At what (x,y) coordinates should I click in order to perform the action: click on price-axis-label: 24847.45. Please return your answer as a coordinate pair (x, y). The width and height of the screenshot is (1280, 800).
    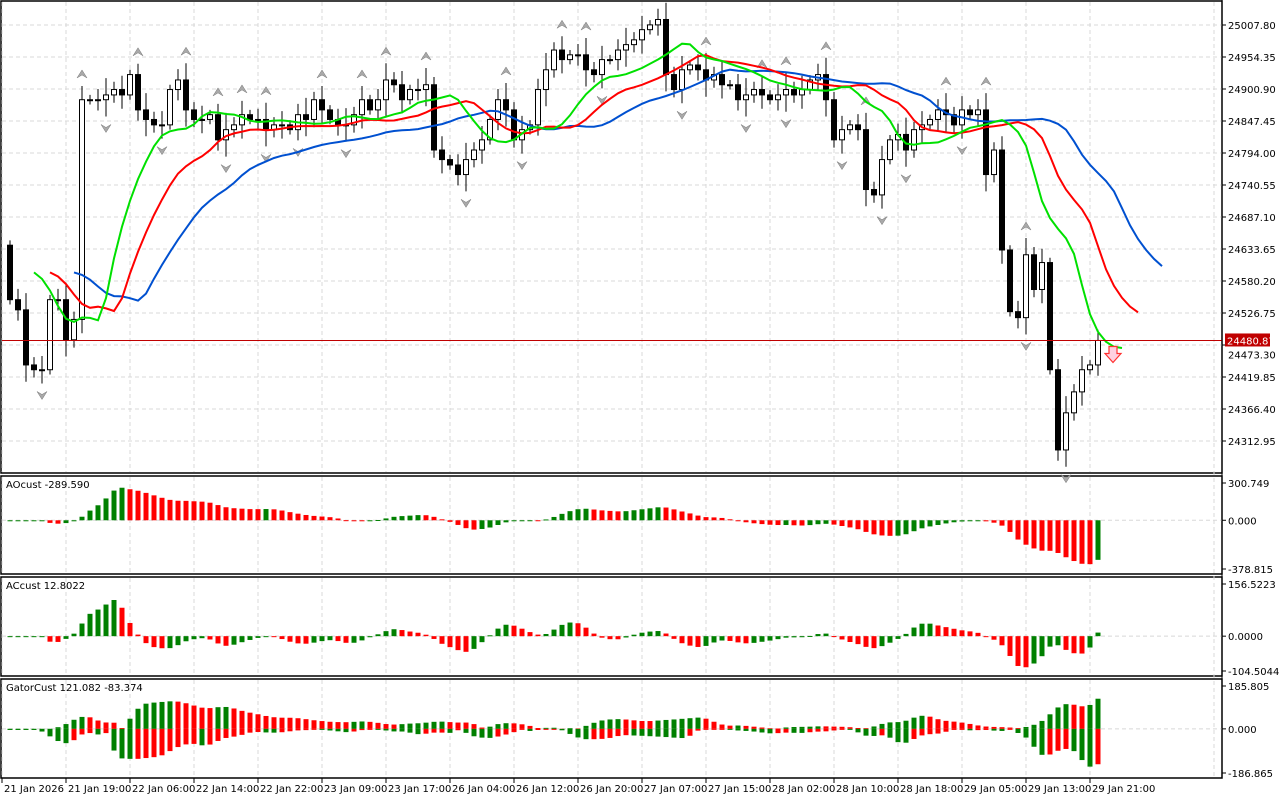
    Looking at the image, I should click on (1252, 122).